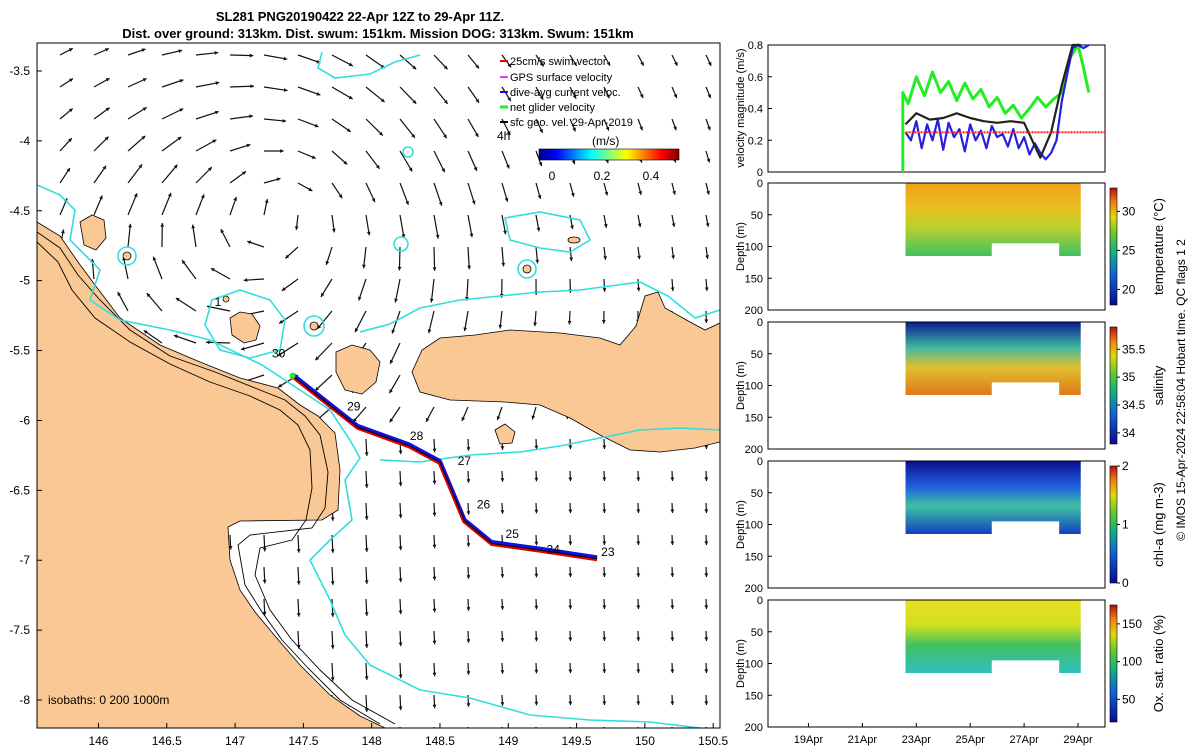 The width and height of the screenshot is (1200, 750). Describe the element at coordinates (369, 65) in the screenshot. I see `isobath-cyan-north` at that location.